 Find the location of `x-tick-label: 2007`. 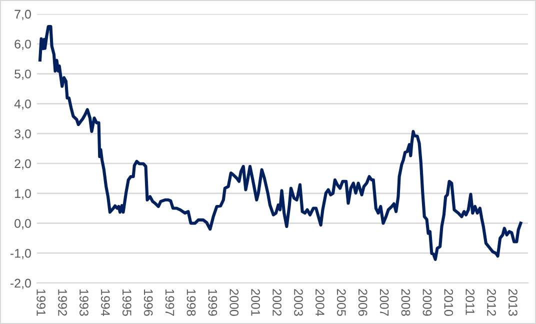

x-tick-label: 2007 is located at coordinates (384, 302).